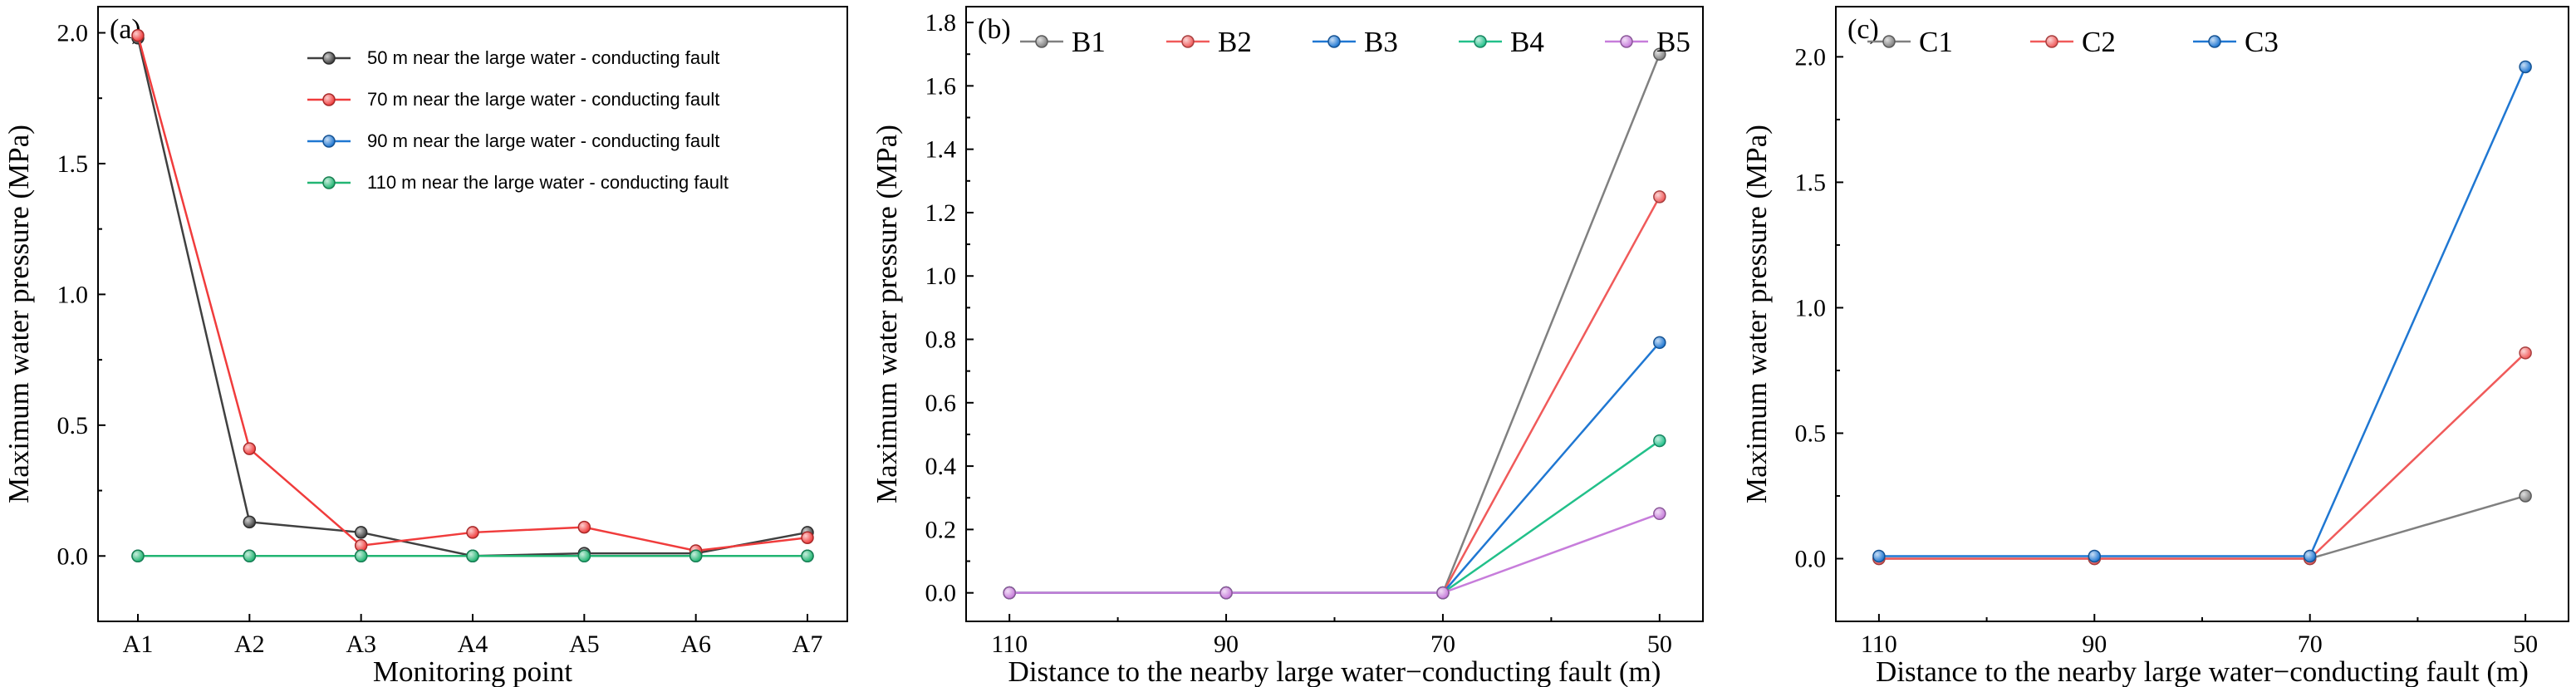  I want to click on y-tick-label: 1.6, so click(941, 86).